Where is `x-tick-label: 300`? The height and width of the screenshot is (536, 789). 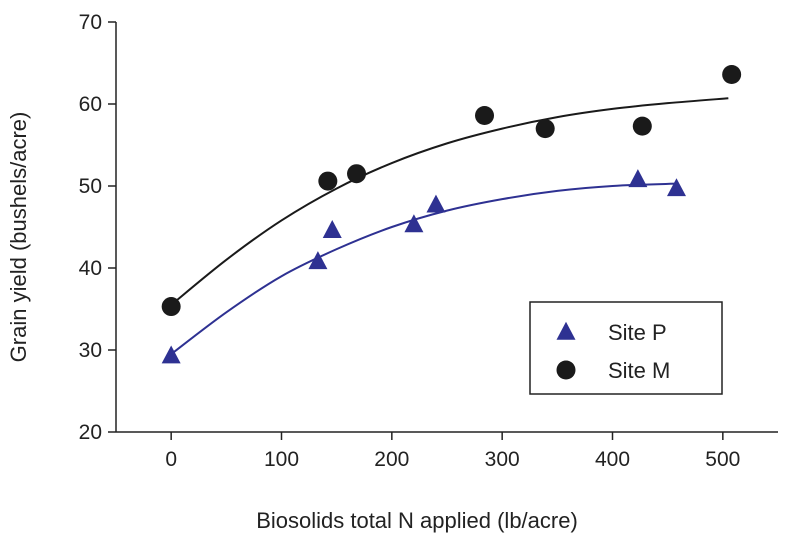 x-tick-label: 300 is located at coordinates (502, 459).